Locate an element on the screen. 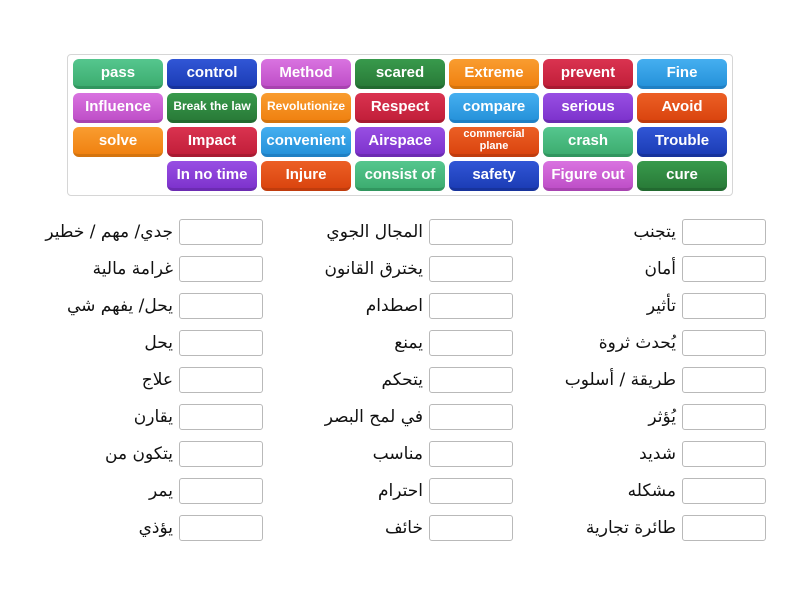 The width and height of the screenshot is (800, 600). match-text: يتحكم is located at coordinates (402, 379).